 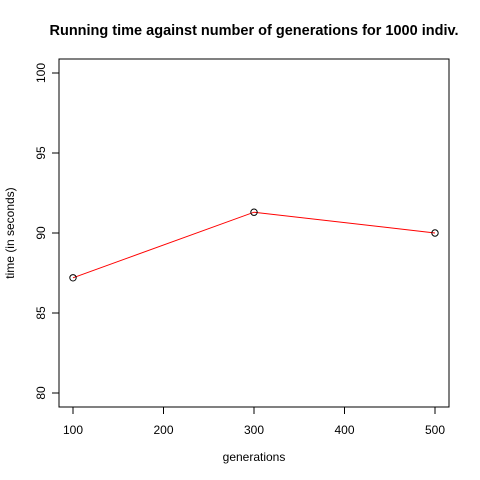 What do you see at coordinates (73, 430) in the screenshot?
I see `x-tick-label: 100` at bounding box center [73, 430].